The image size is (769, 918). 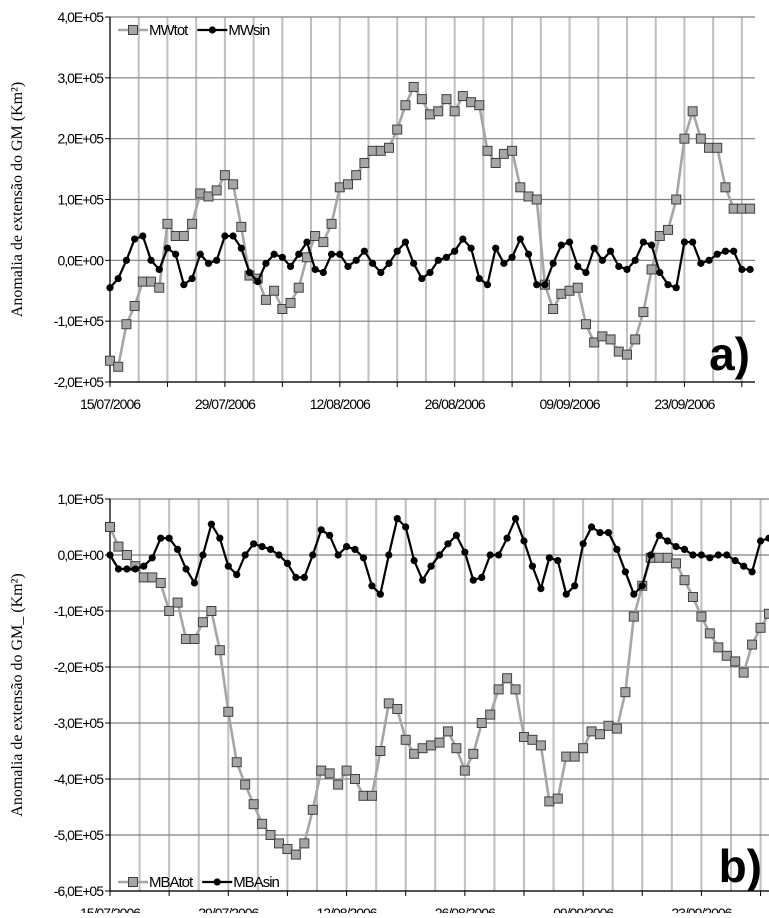 What do you see at coordinates (79, 667) in the screenshot?
I see `panel-b-y-tick-label: -2,0E+05` at bounding box center [79, 667].